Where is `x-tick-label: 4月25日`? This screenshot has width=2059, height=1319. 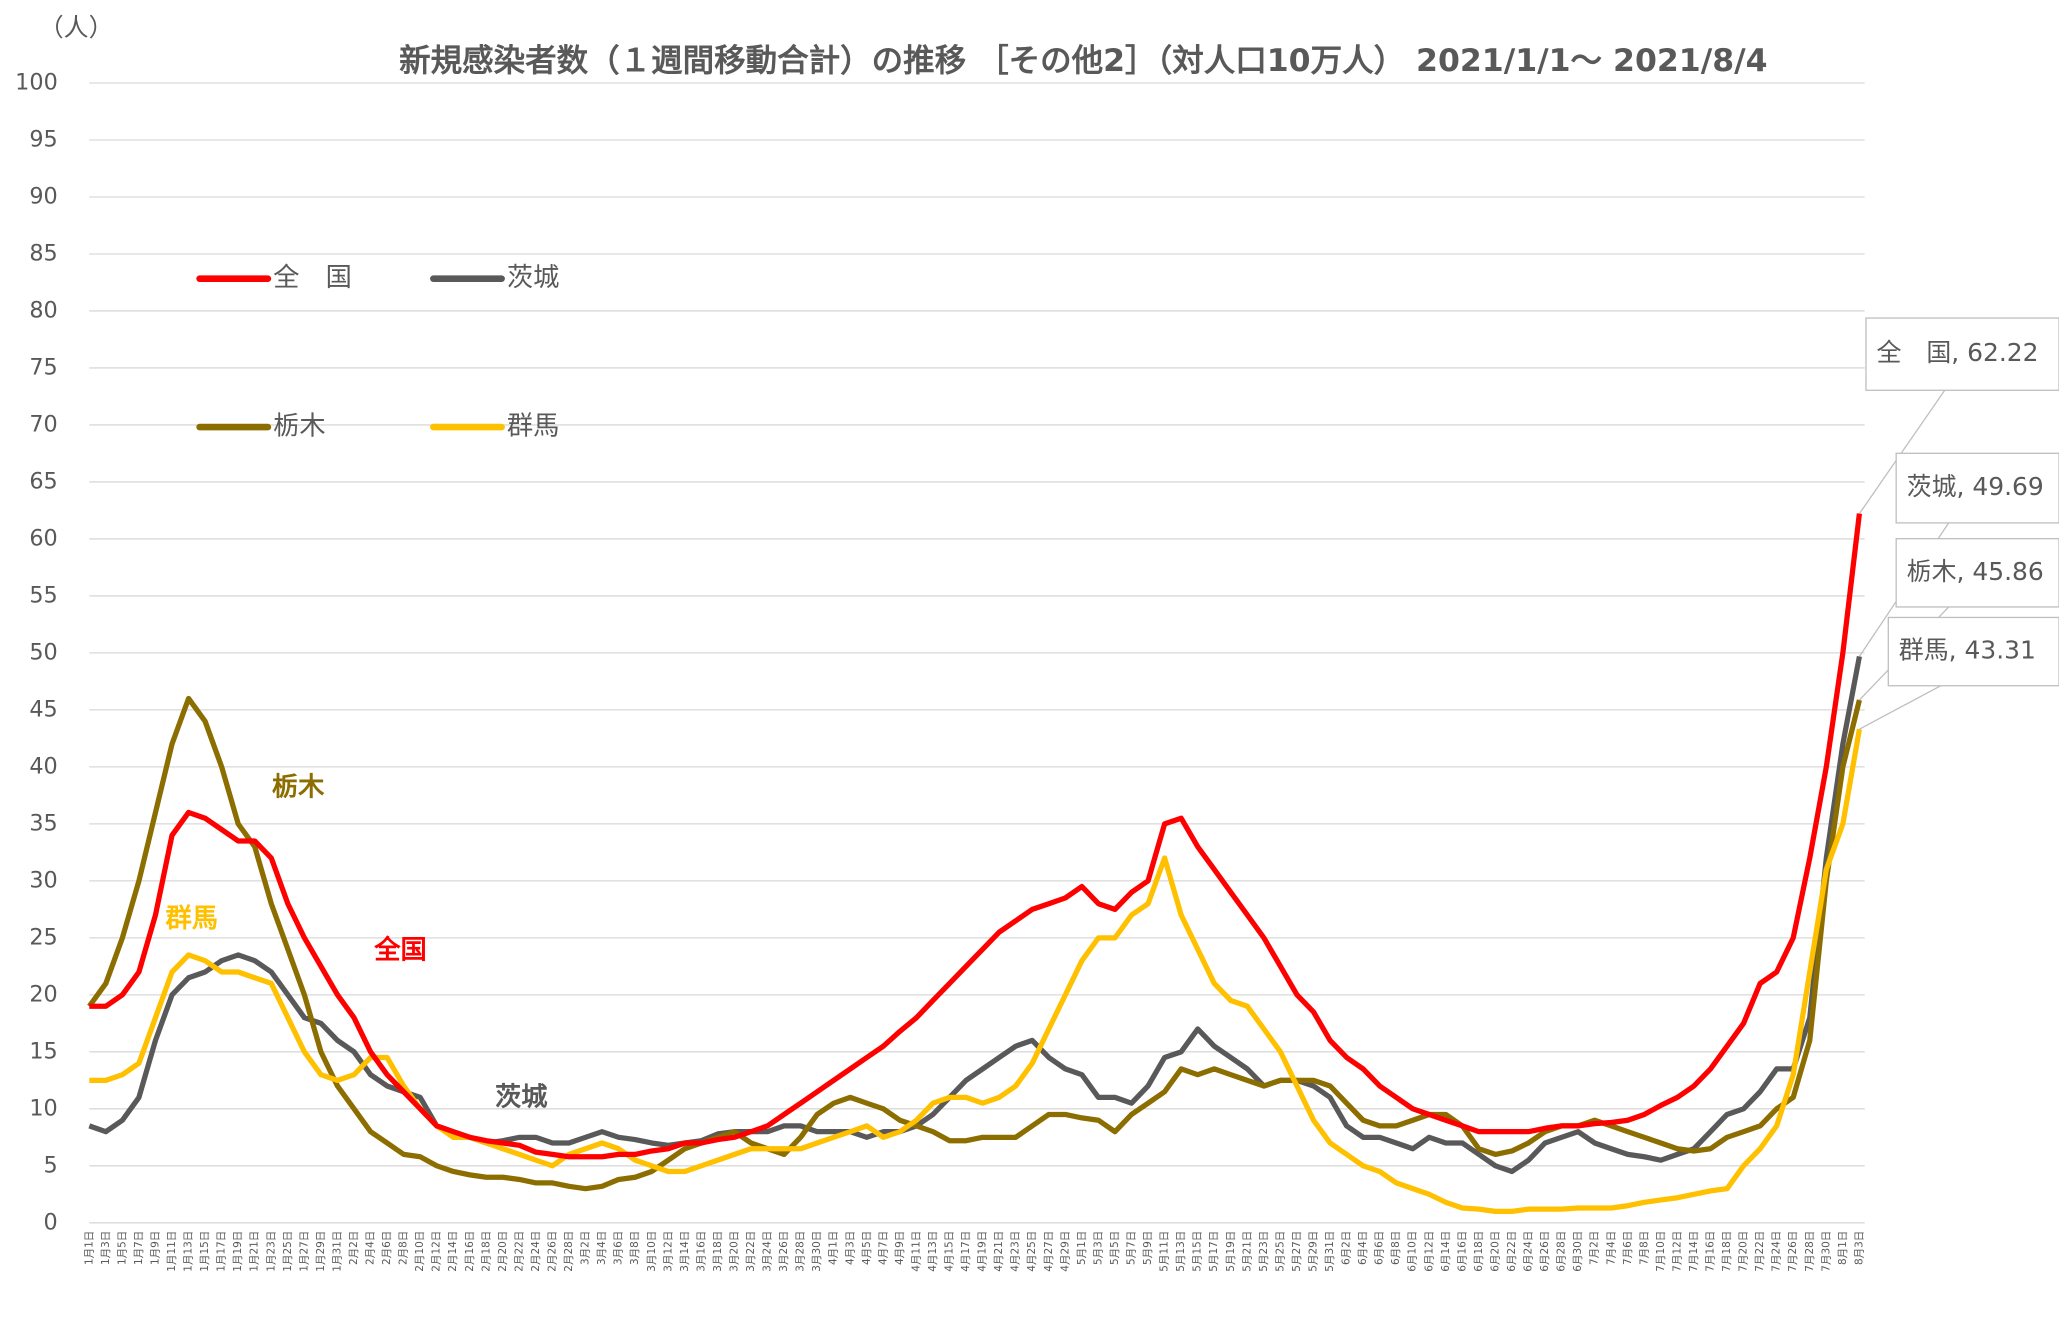
x-tick-label: 4月25日 is located at coordinates (1032, 1251).